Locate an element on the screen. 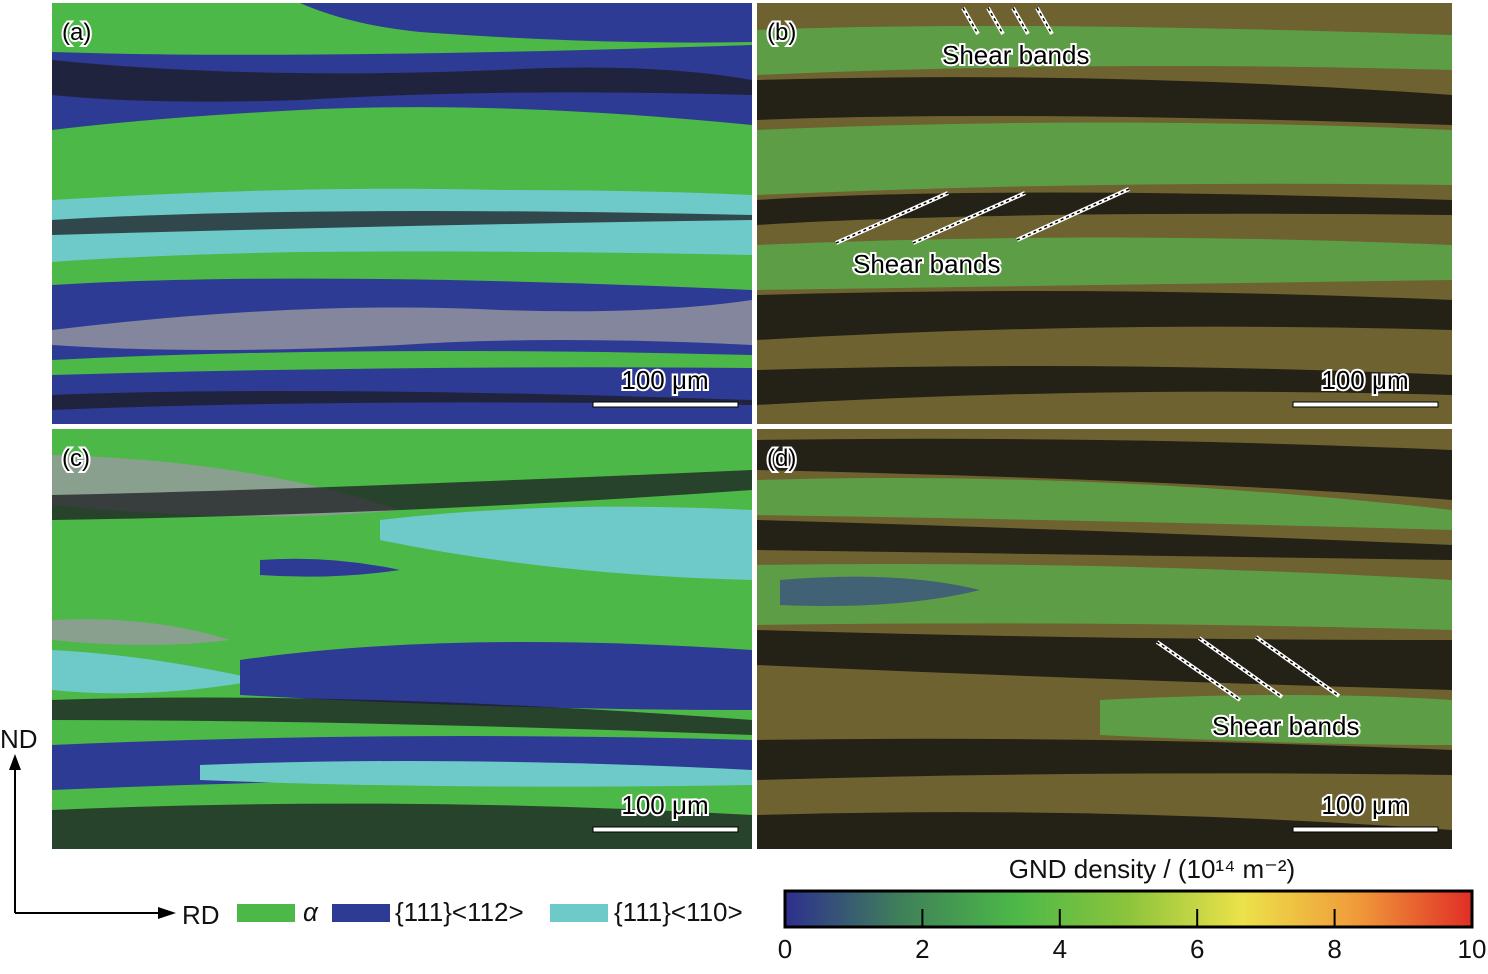 The width and height of the screenshot is (1488, 974). orientation-axes is located at coordinates (92, 836).